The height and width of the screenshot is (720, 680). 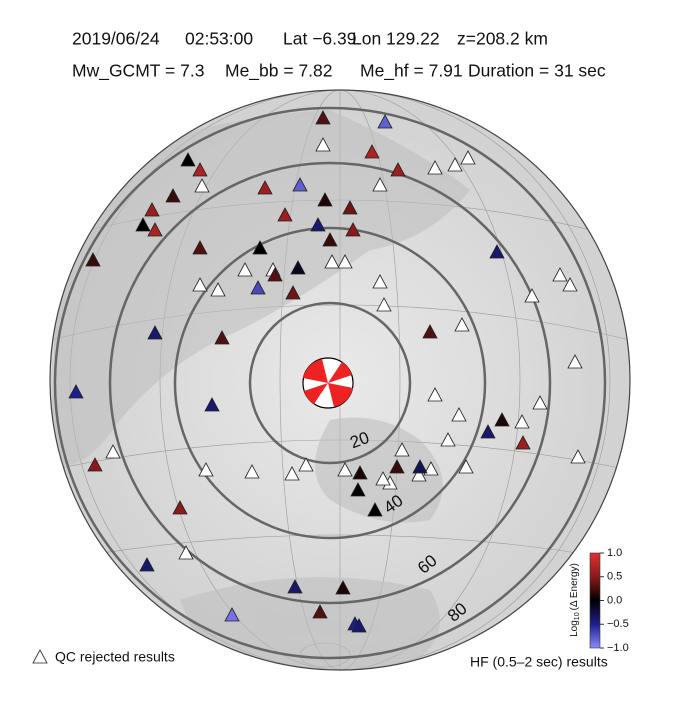 I want to click on colorbar-ticks: 1.0 0.5 0.0 −0.5 −1.0, so click(x=614, y=600).